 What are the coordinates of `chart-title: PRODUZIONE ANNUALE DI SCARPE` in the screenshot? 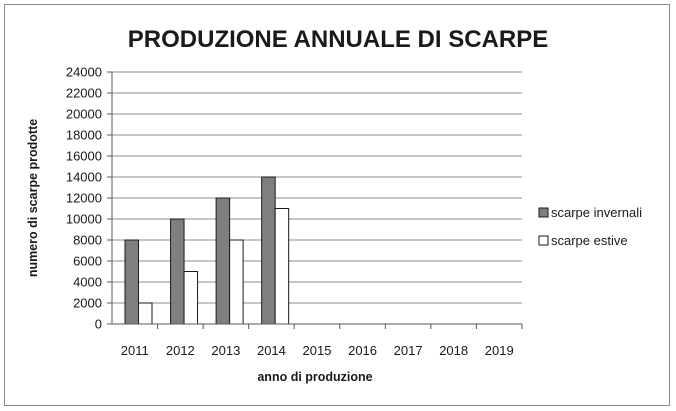 It's located at (338, 39).